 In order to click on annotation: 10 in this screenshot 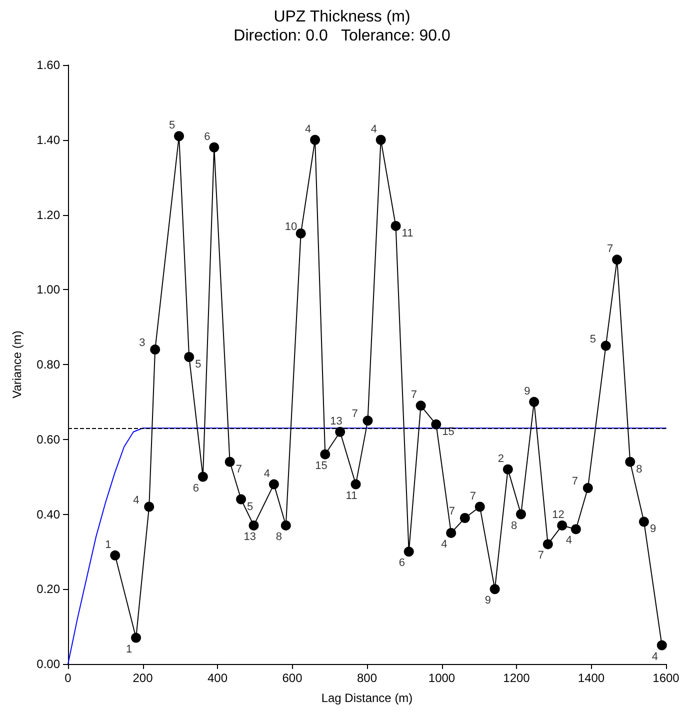, I will do `click(291, 226)`.